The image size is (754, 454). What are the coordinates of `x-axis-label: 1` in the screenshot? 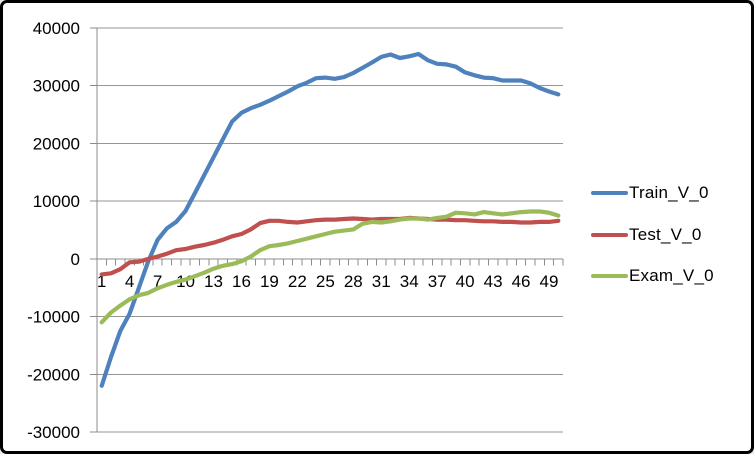 It's located at (101, 281).